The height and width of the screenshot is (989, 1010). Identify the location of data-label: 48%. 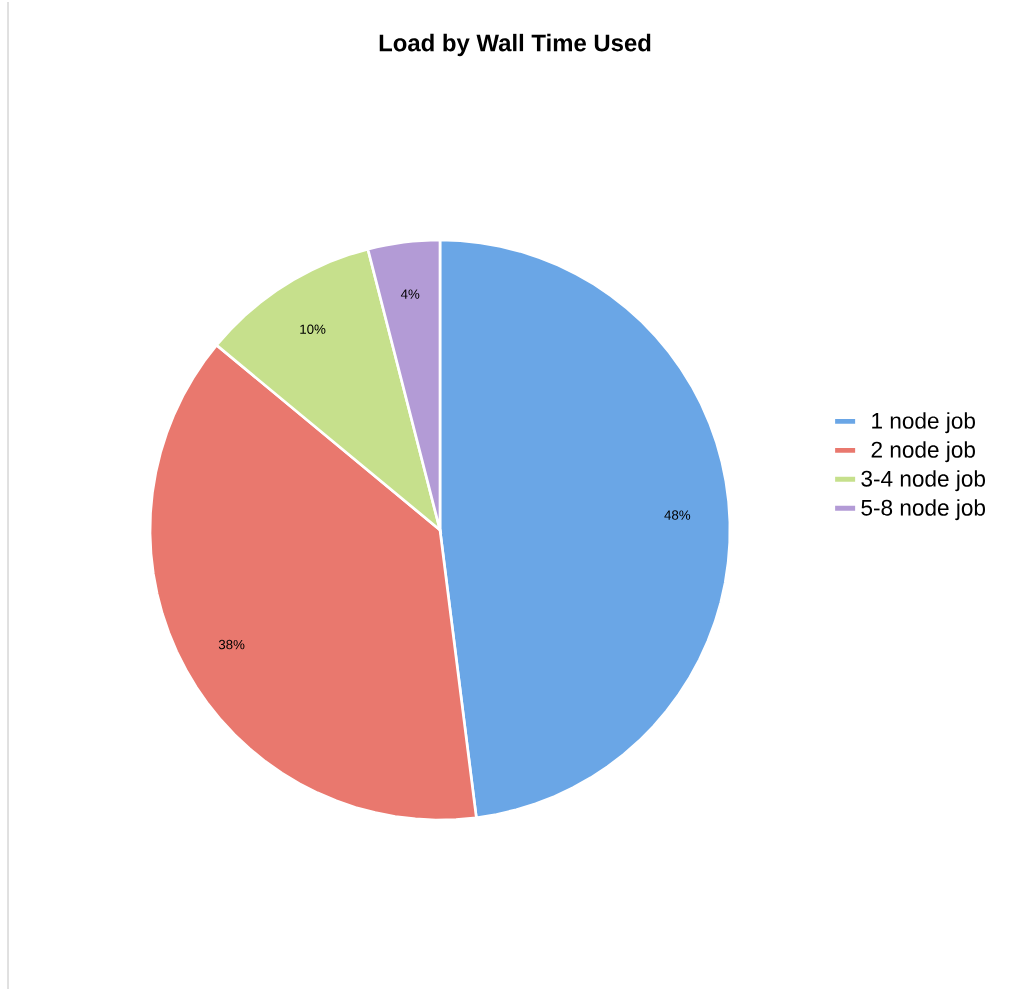
(677, 515).